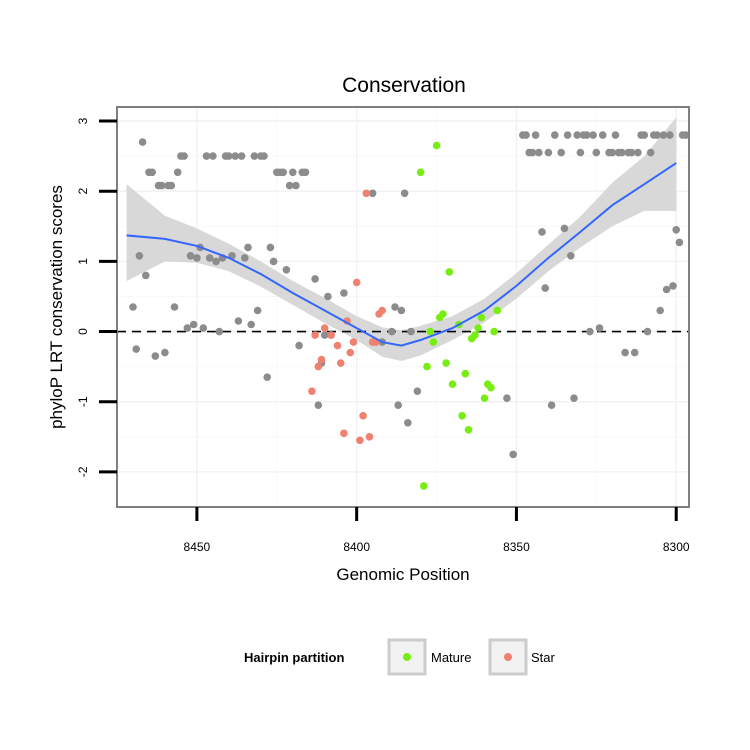 This screenshot has height=750, width=750. What do you see at coordinates (83, 401) in the screenshot?
I see `y-tick-label: -1` at bounding box center [83, 401].